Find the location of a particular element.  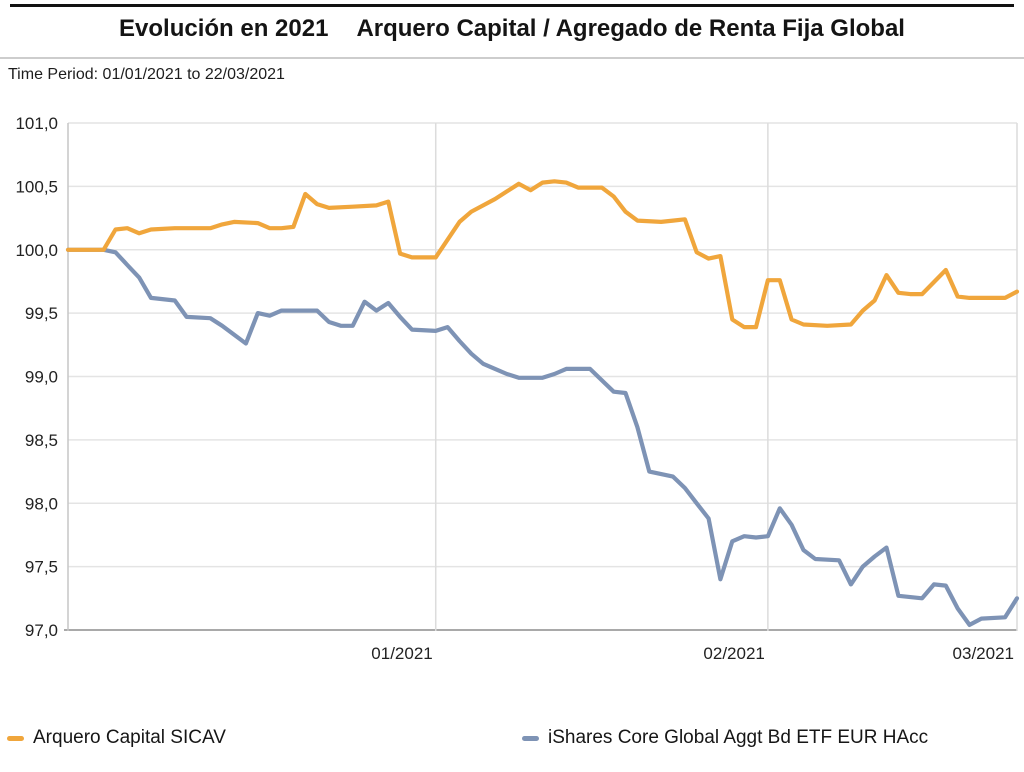

y-axis-tick-label: 101,0 is located at coordinates (36, 123).